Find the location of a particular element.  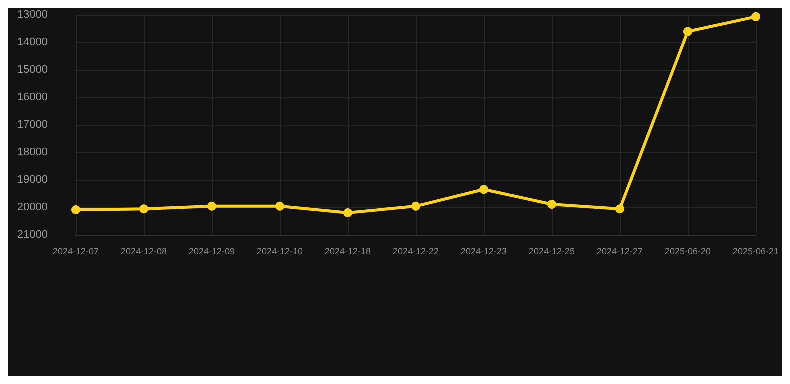

y-tick-label: 19000 is located at coordinates (32, 180).